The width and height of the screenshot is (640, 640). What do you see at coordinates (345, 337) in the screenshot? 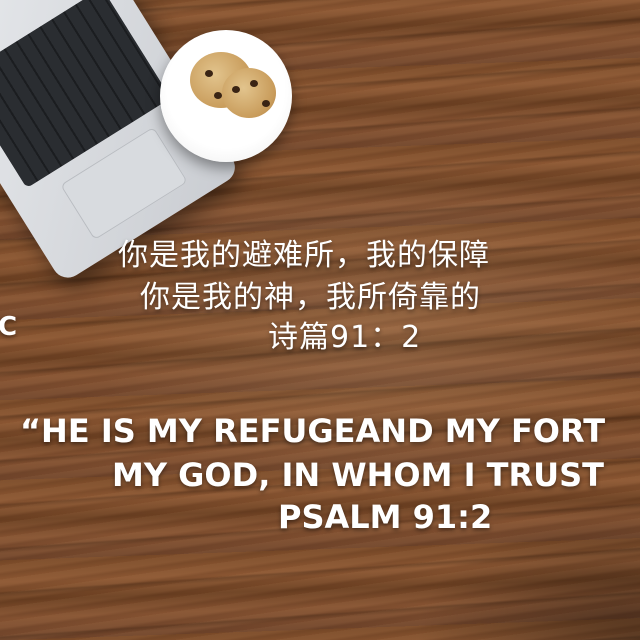
I see `chinese-verse-reference: 诗篇91：2` at bounding box center [345, 337].